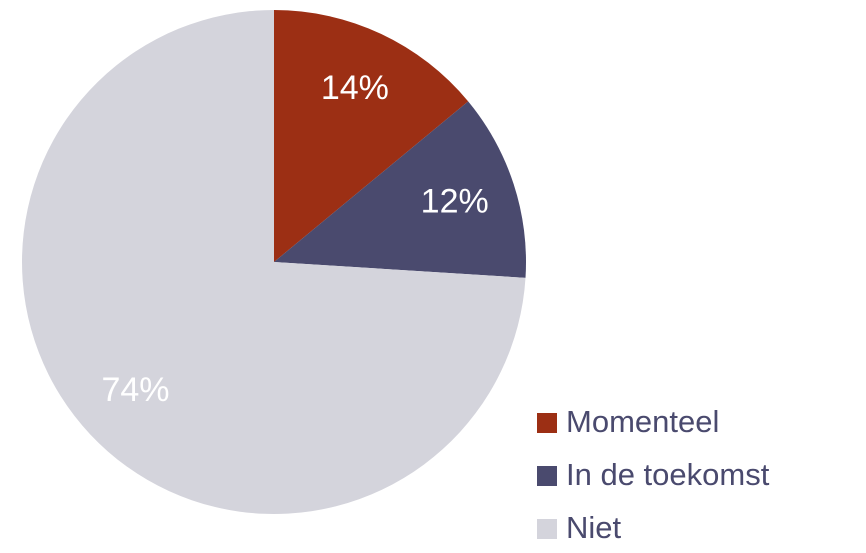  Describe the element at coordinates (135, 390) in the screenshot. I see `data-label: 74%` at that location.